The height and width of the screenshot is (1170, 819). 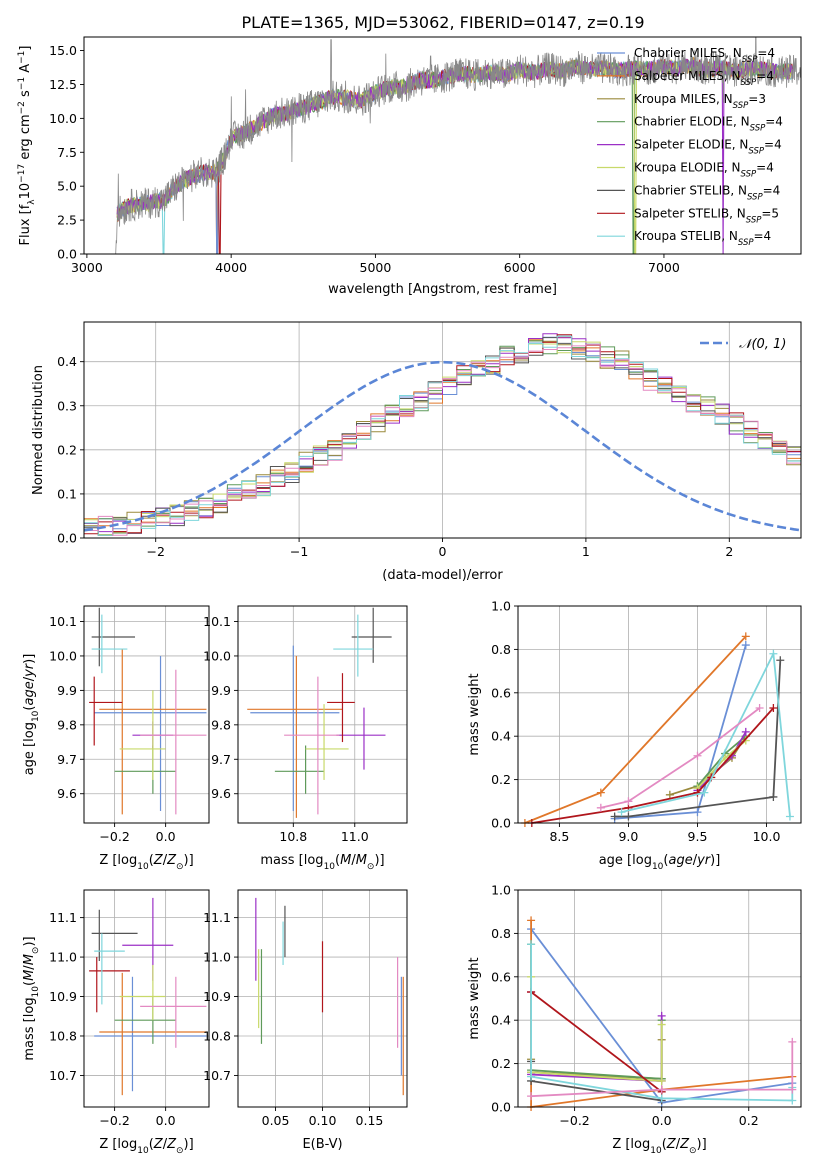 What do you see at coordinates (708, 124) in the screenshot?
I see `legend-label: Chabrier ELODIE, NSSP=4` at bounding box center [708, 124].